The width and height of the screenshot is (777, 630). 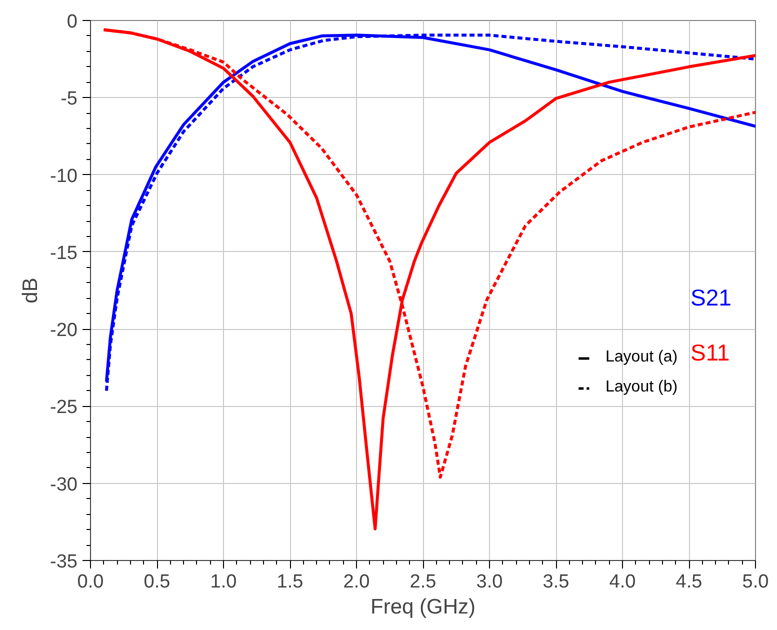 What do you see at coordinates (223, 582) in the screenshot?
I see `x-tick-label: 1.0` at bounding box center [223, 582].